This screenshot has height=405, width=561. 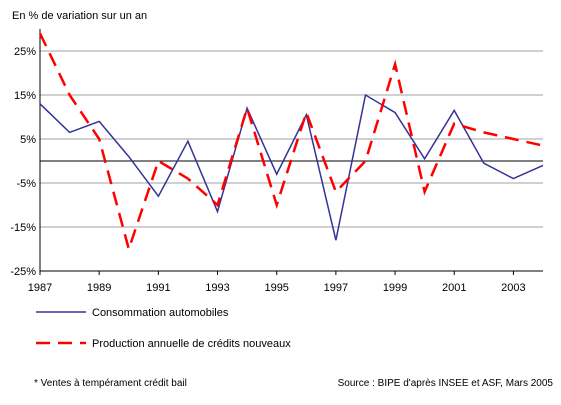 What do you see at coordinates (23, 228) in the screenshot?
I see `y-tick-label: -15%` at bounding box center [23, 228].